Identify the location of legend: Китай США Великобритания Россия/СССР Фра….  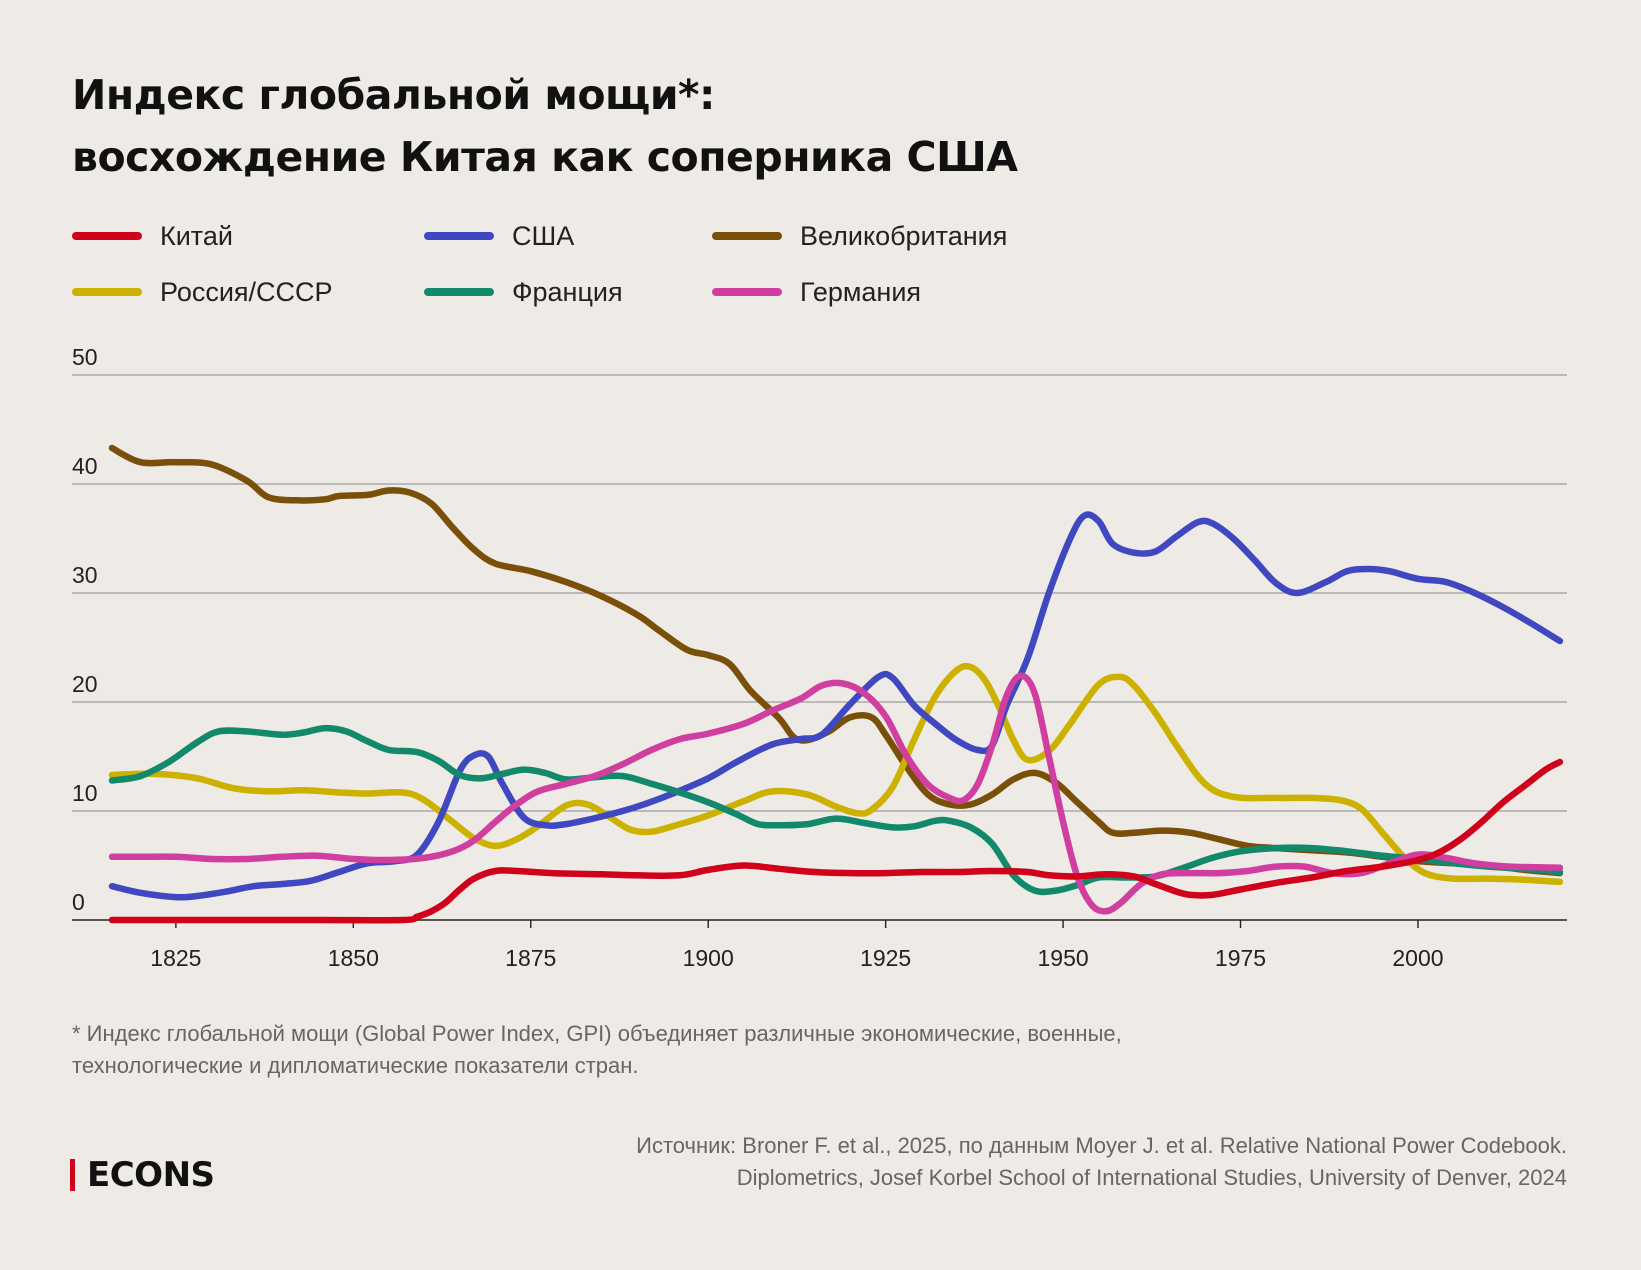
(572, 276).